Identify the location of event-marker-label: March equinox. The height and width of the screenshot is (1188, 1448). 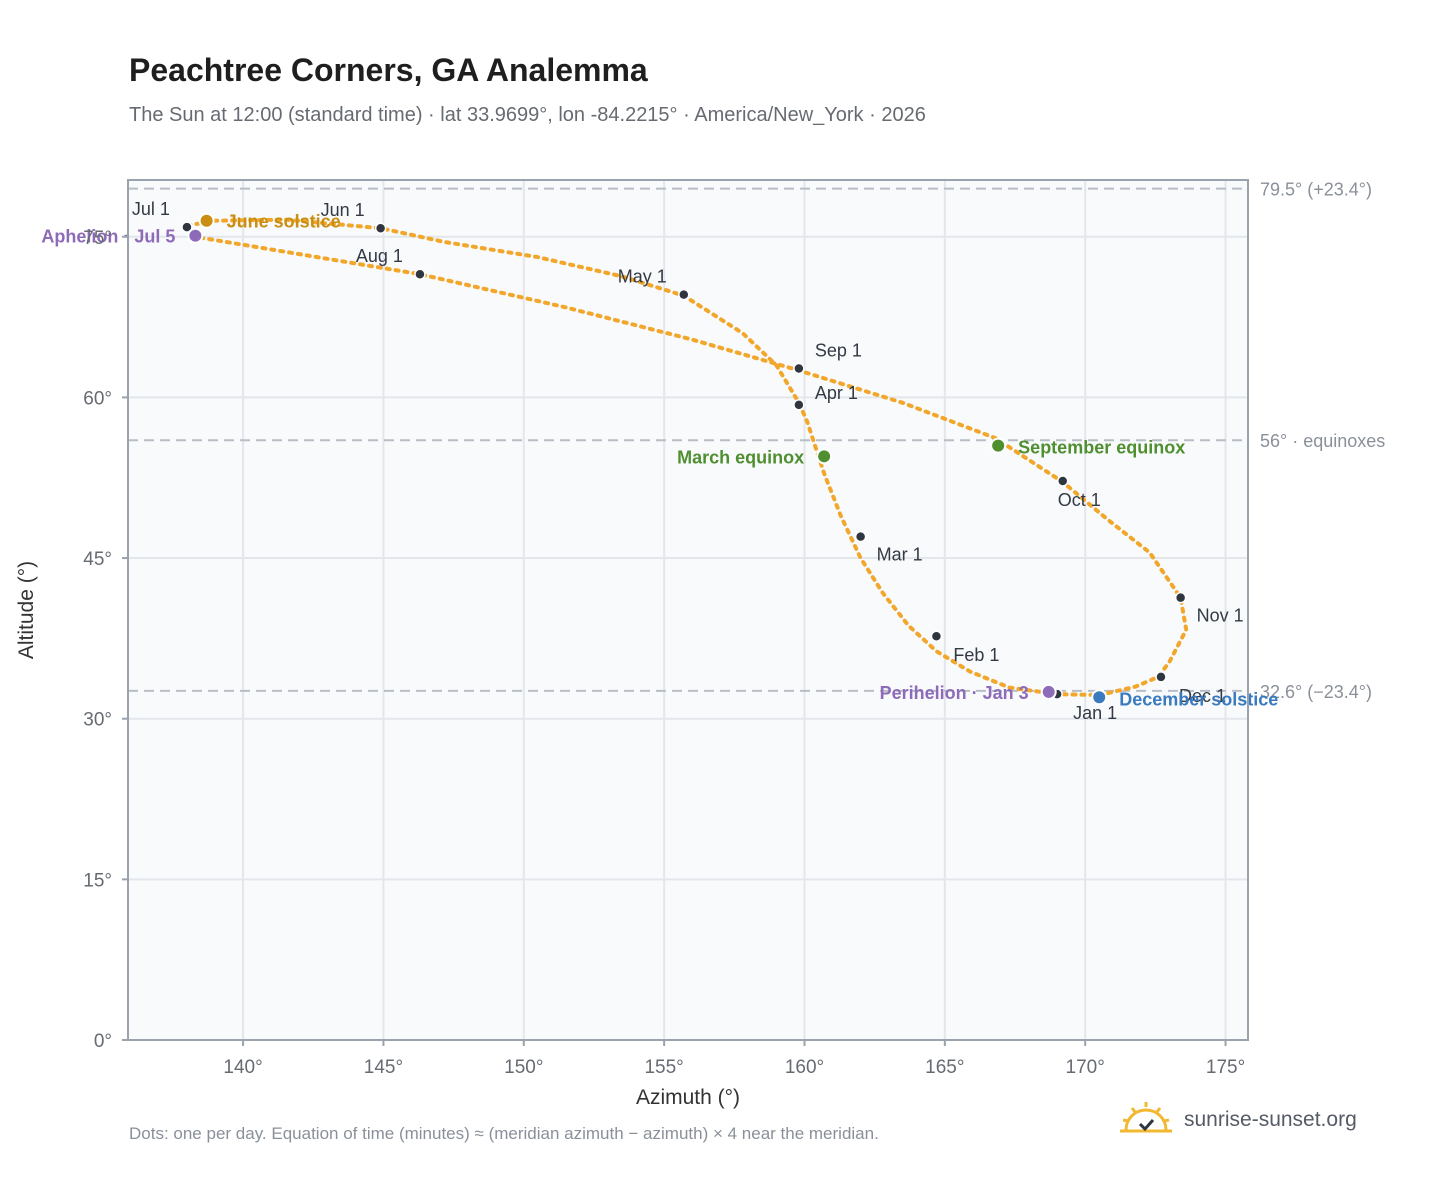
(740, 457).